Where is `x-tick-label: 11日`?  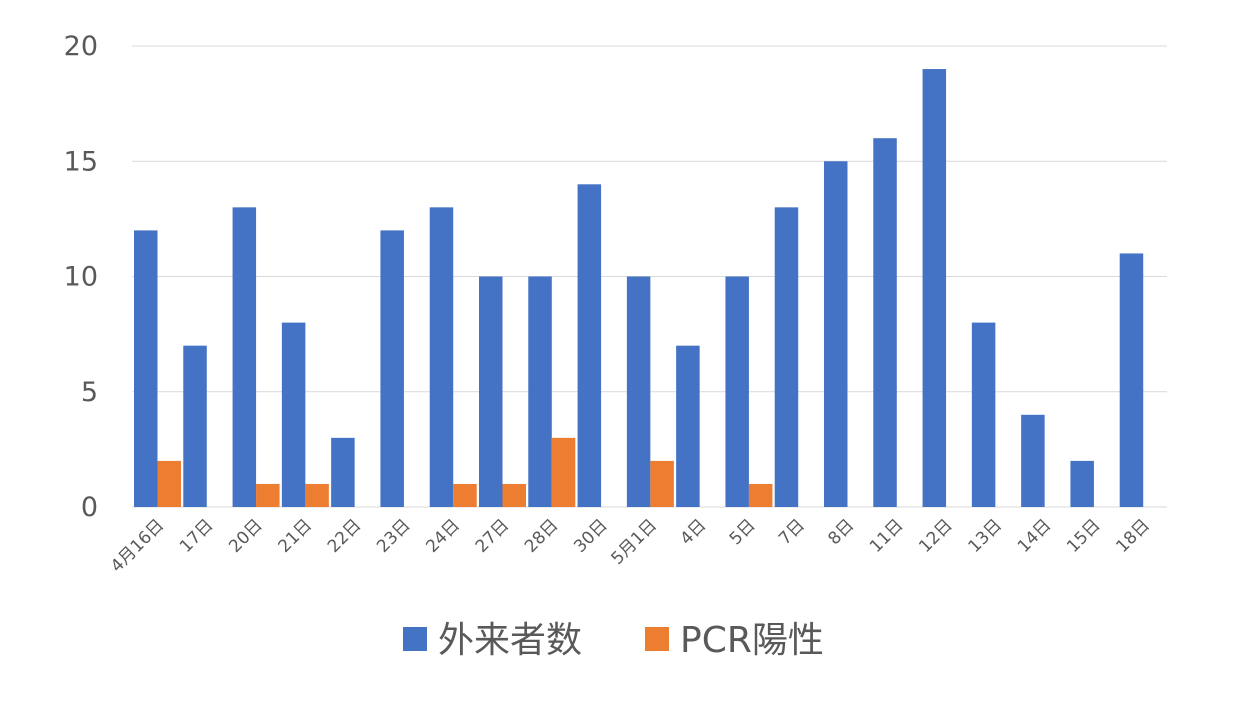
x-tick-label: 11日 is located at coordinates (886, 535).